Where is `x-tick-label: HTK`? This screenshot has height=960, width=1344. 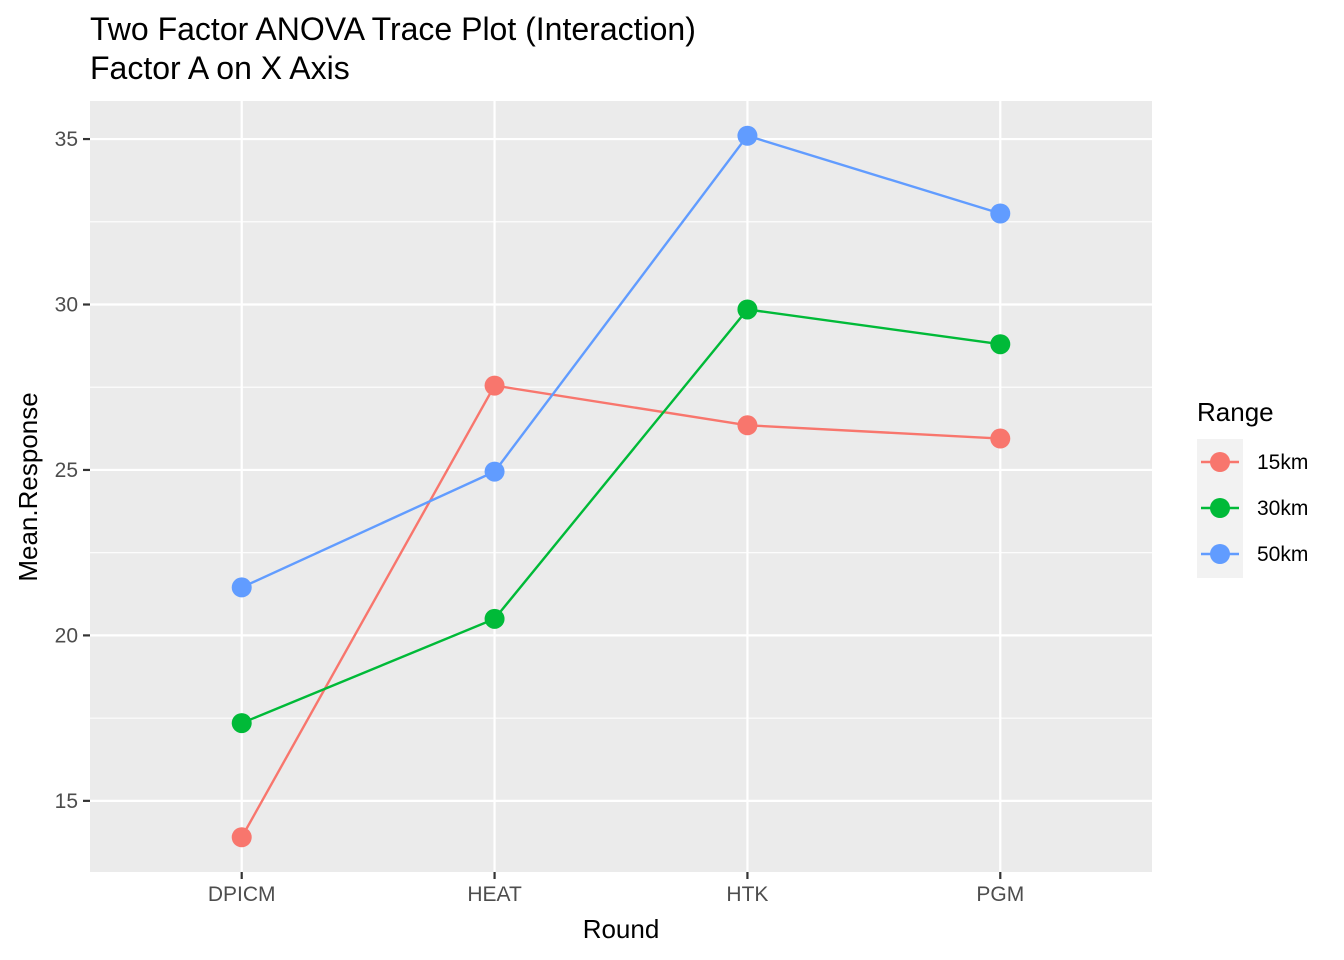 x-tick-label: HTK is located at coordinates (747, 894).